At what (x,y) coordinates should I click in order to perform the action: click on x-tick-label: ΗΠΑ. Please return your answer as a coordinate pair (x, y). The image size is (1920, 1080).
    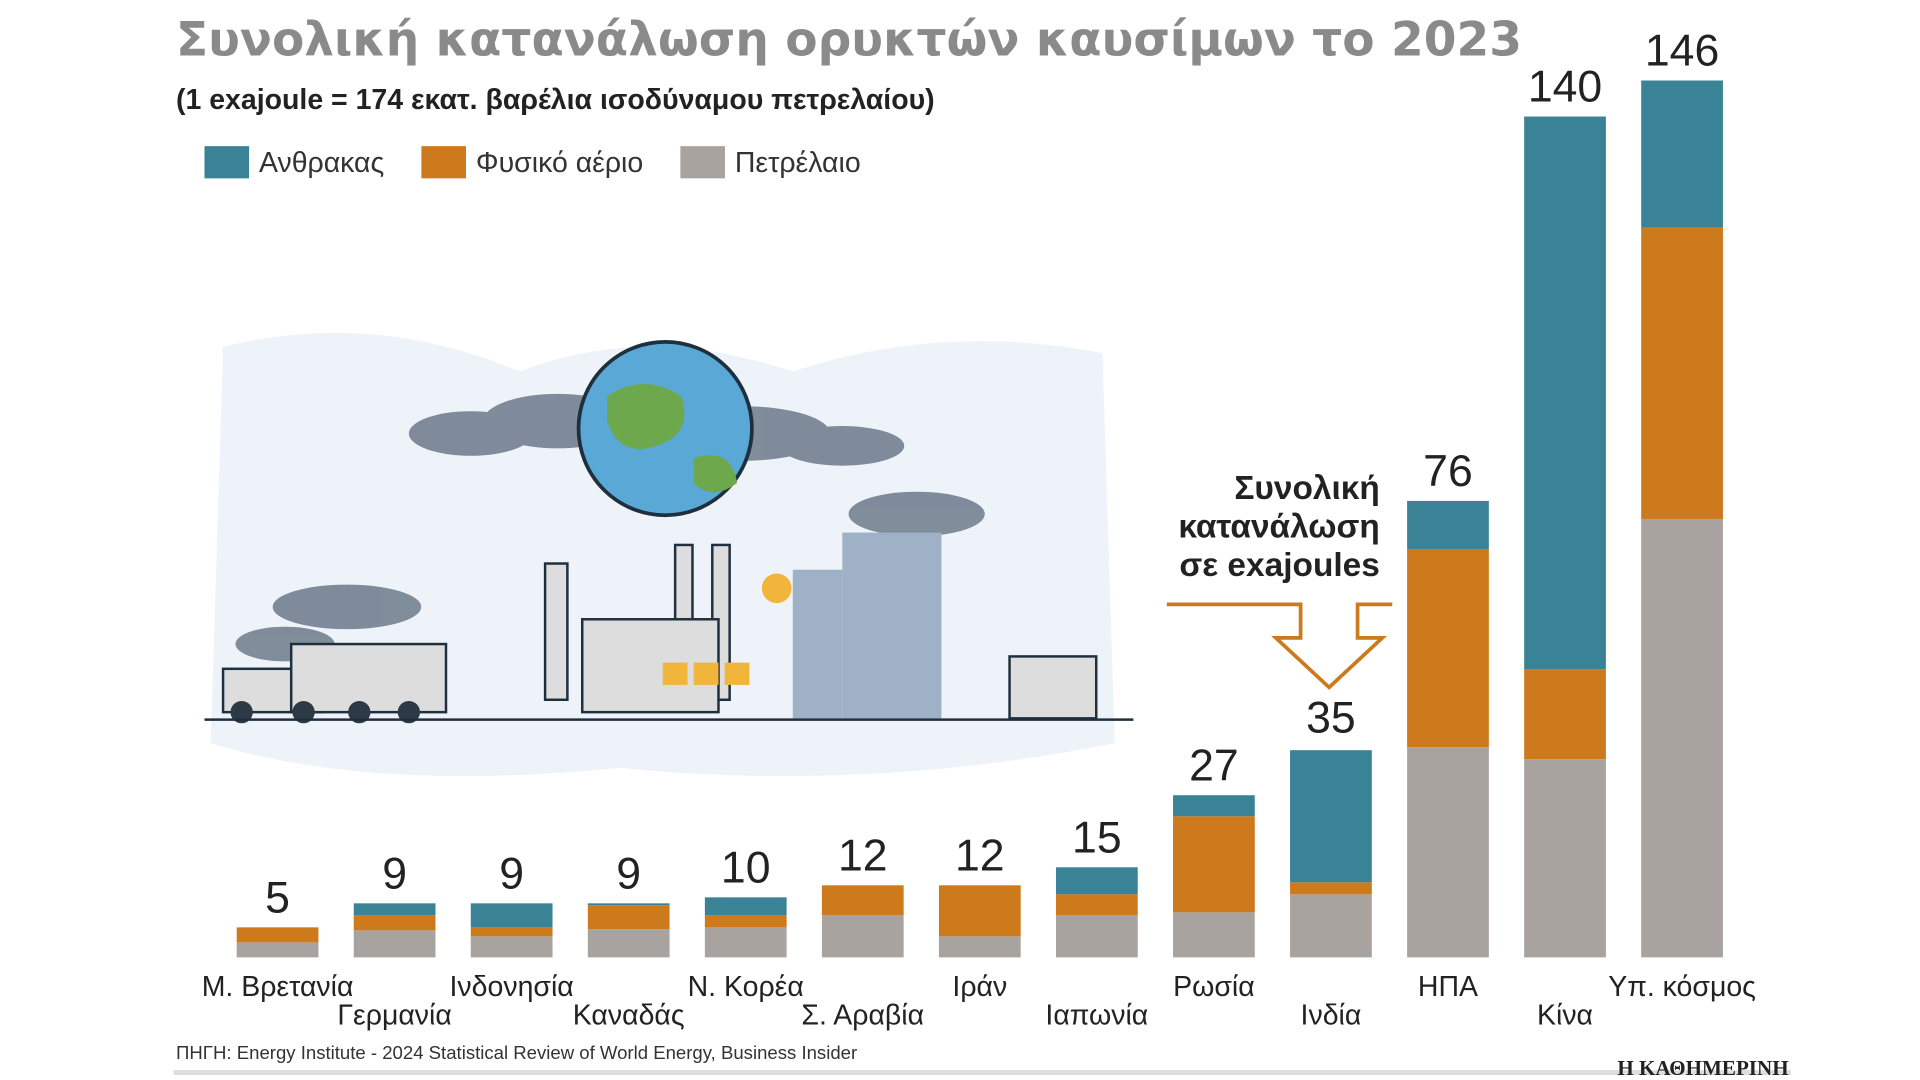
    Looking at the image, I should click on (1448, 987).